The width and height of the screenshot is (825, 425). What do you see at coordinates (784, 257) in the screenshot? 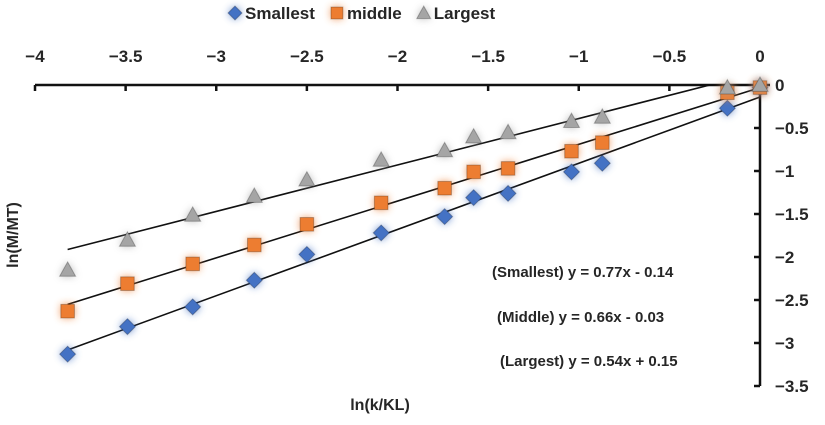
I see `y-tick-label: −2` at bounding box center [784, 257].